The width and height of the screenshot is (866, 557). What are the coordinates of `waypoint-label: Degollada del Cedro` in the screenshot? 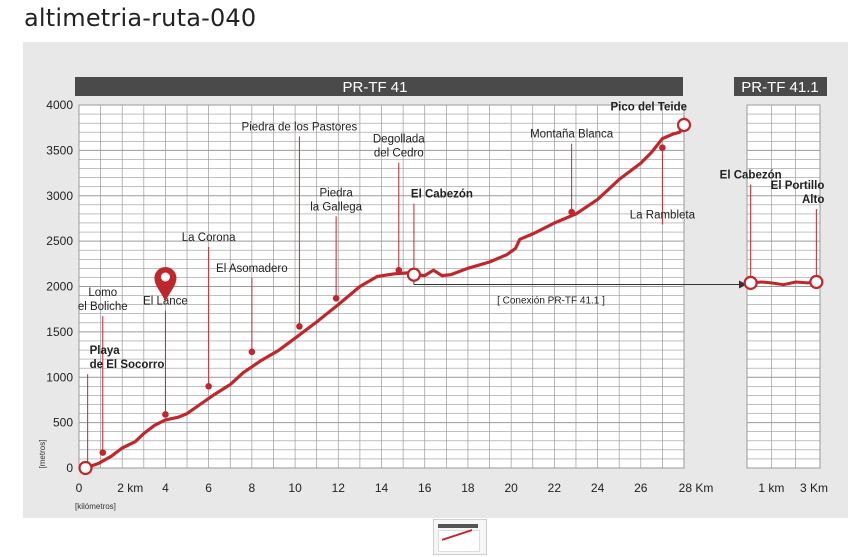 It's located at (399, 147).